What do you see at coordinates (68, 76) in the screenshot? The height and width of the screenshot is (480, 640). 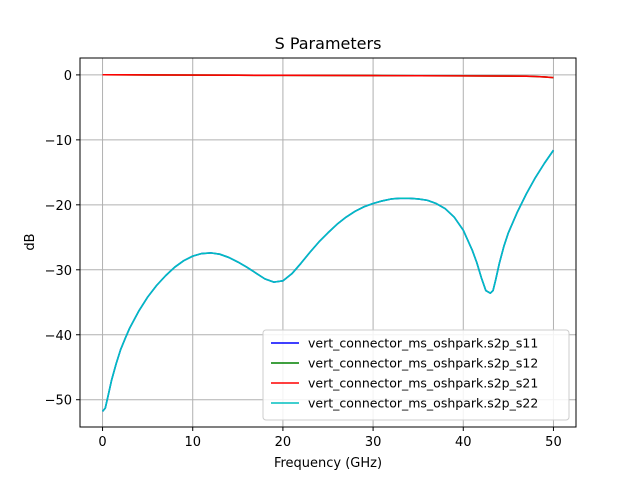 I see `y-tick-label: 0` at bounding box center [68, 76].